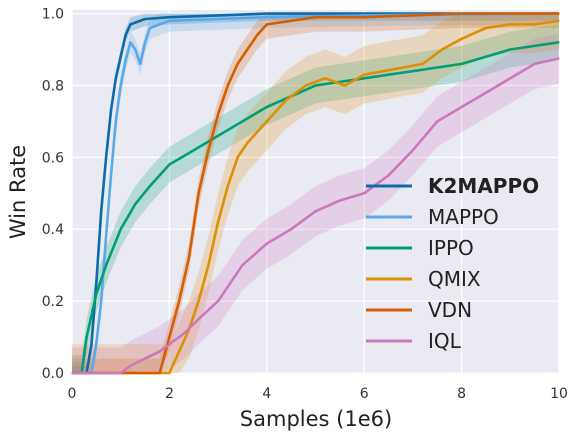  I want to click on y-tick-label-0: 0.0, so click(53, 374).